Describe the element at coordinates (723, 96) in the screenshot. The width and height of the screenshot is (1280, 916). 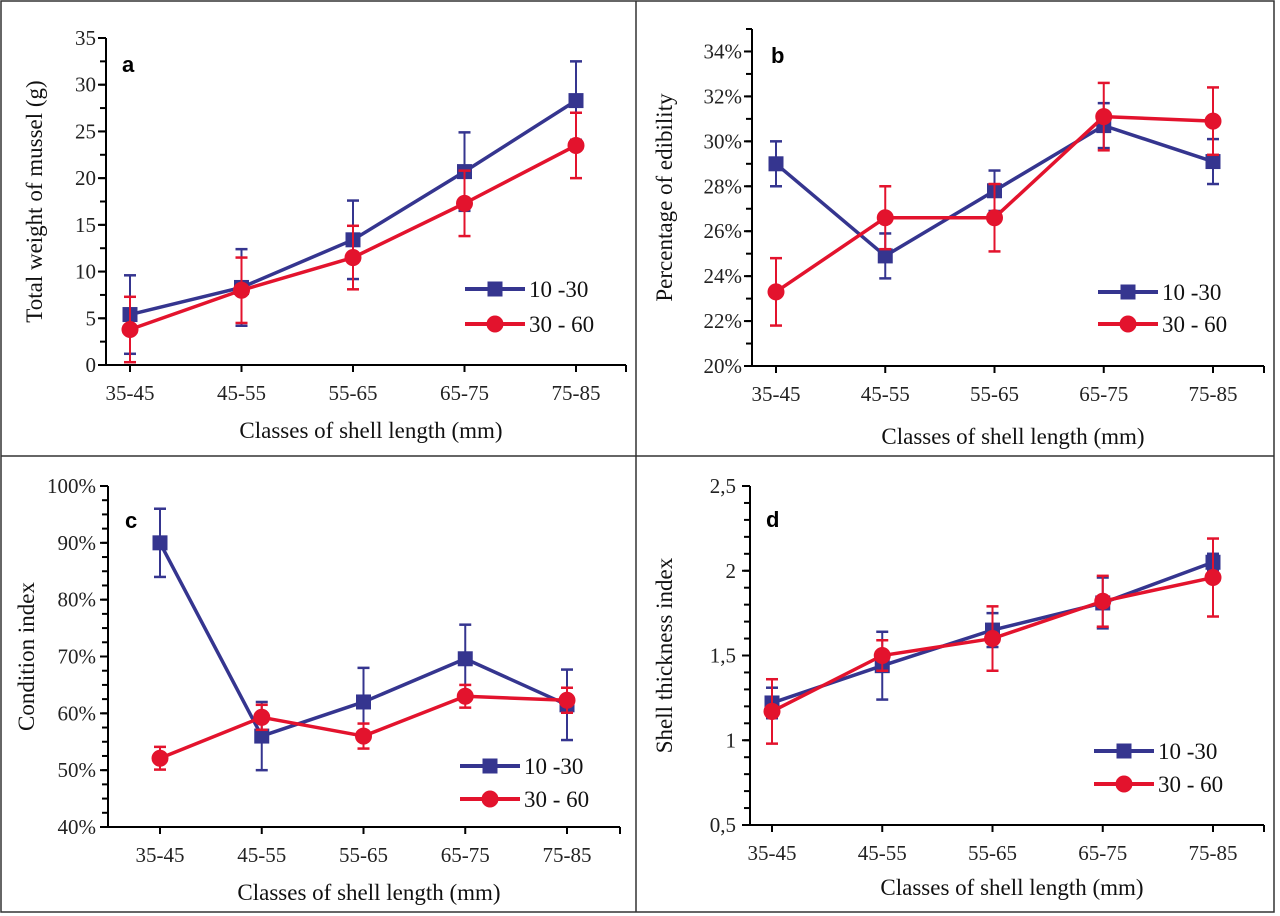
I see `y-tick-label: 32%` at that location.